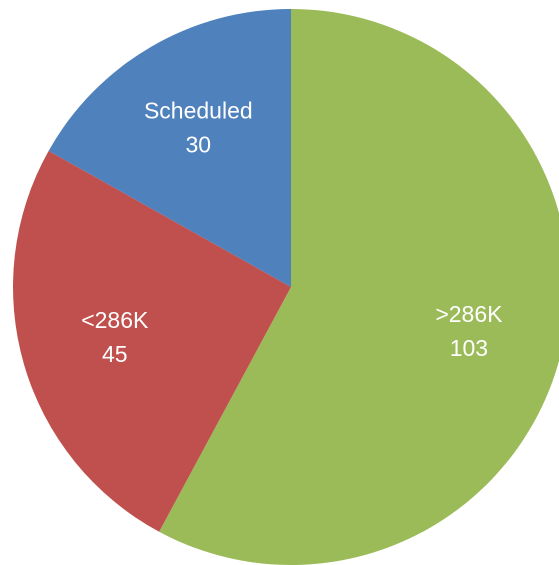 The height and width of the screenshot is (565, 559). I want to click on slice-label: <286K, so click(115, 320).